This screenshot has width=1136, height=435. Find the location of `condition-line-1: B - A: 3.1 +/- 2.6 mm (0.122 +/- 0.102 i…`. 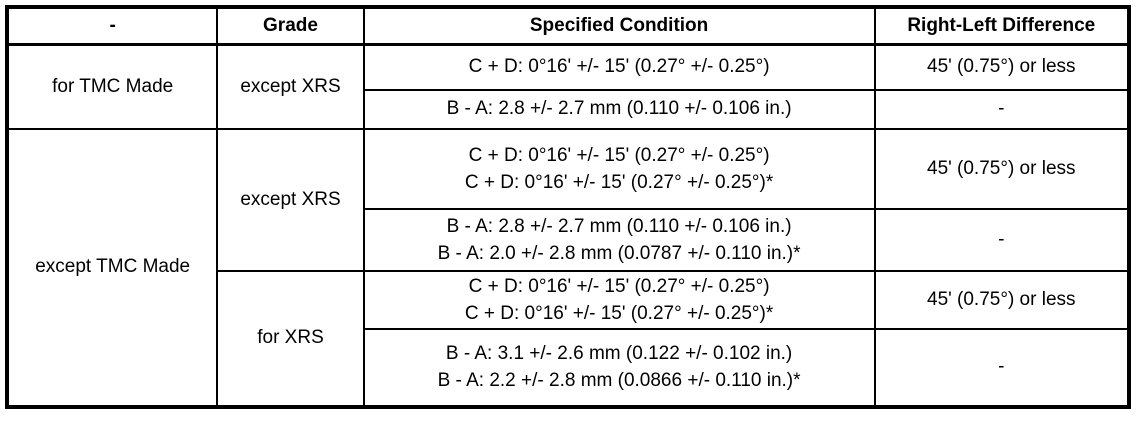

condition-line-1: B - A: 3.1 +/- 2.6 mm (0.122 +/- 0.102 i… is located at coordinates (619, 353).